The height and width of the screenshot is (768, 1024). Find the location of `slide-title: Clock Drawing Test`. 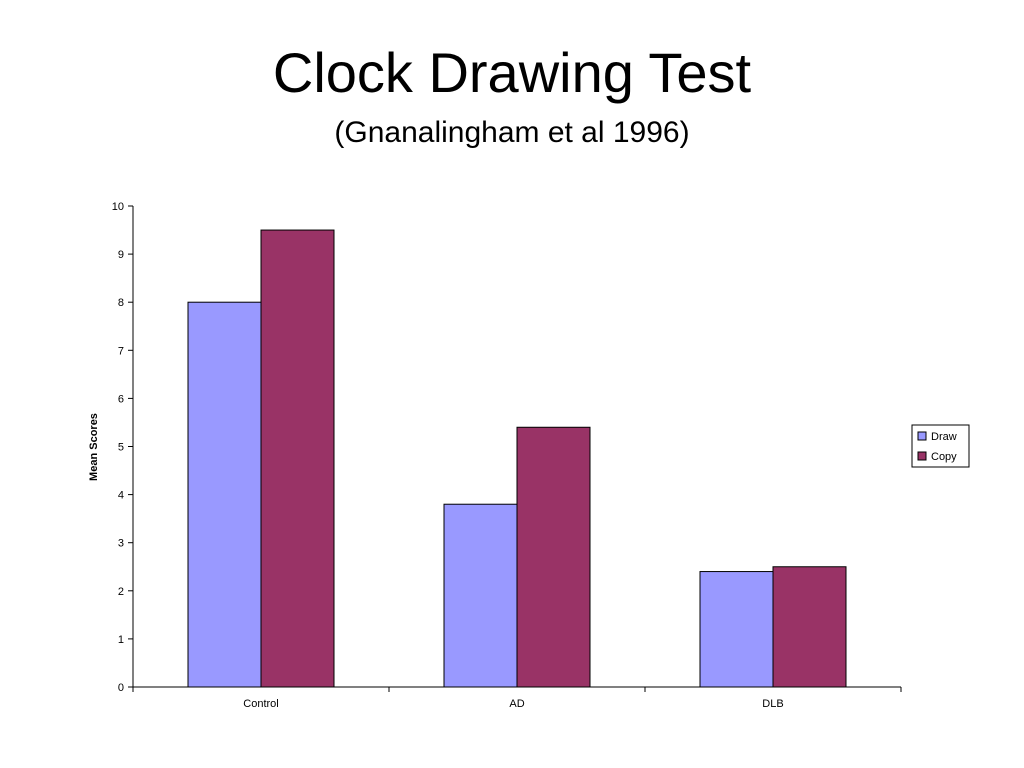

slide-title: Clock Drawing Test is located at coordinates (512, 72).